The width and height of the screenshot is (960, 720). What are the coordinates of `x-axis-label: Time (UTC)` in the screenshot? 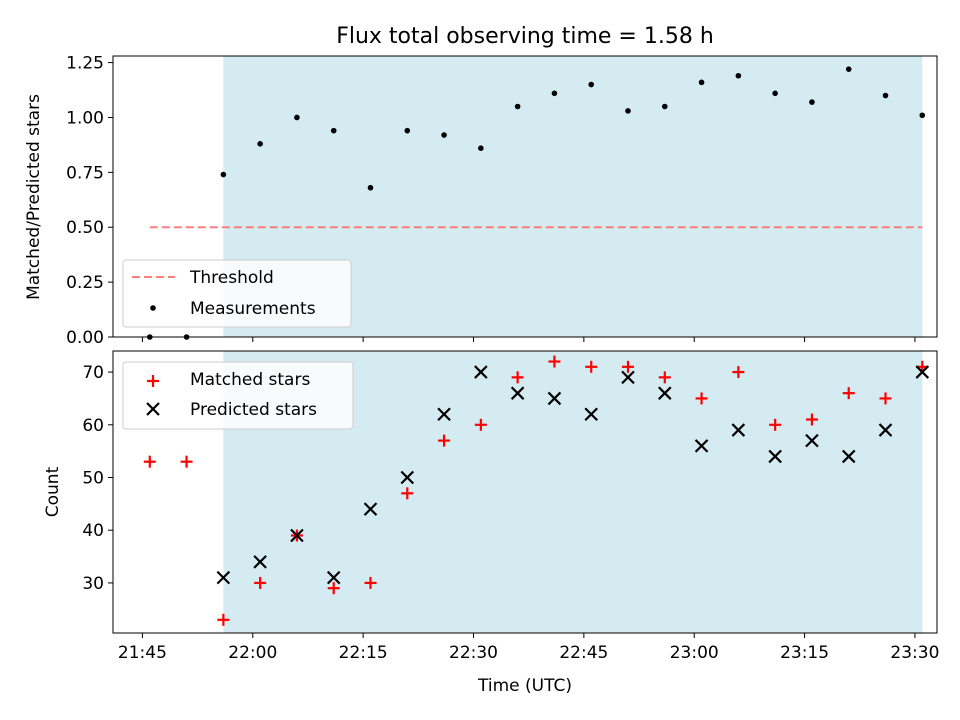 It's located at (524, 686).